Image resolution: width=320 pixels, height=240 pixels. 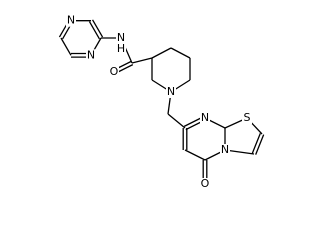 I want to click on atom-label: H, so click(x=121, y=48).